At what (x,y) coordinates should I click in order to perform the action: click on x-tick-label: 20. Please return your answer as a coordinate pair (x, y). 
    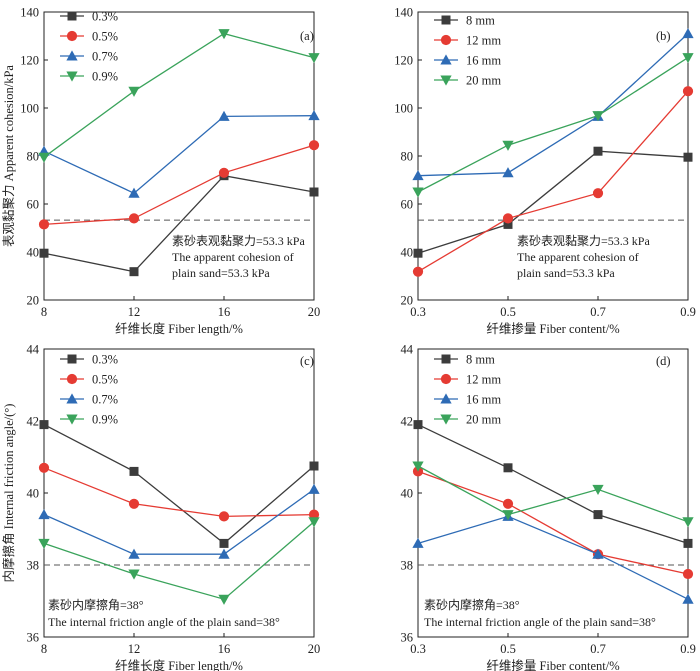
    Looking at the image, I should click on (314, 312).